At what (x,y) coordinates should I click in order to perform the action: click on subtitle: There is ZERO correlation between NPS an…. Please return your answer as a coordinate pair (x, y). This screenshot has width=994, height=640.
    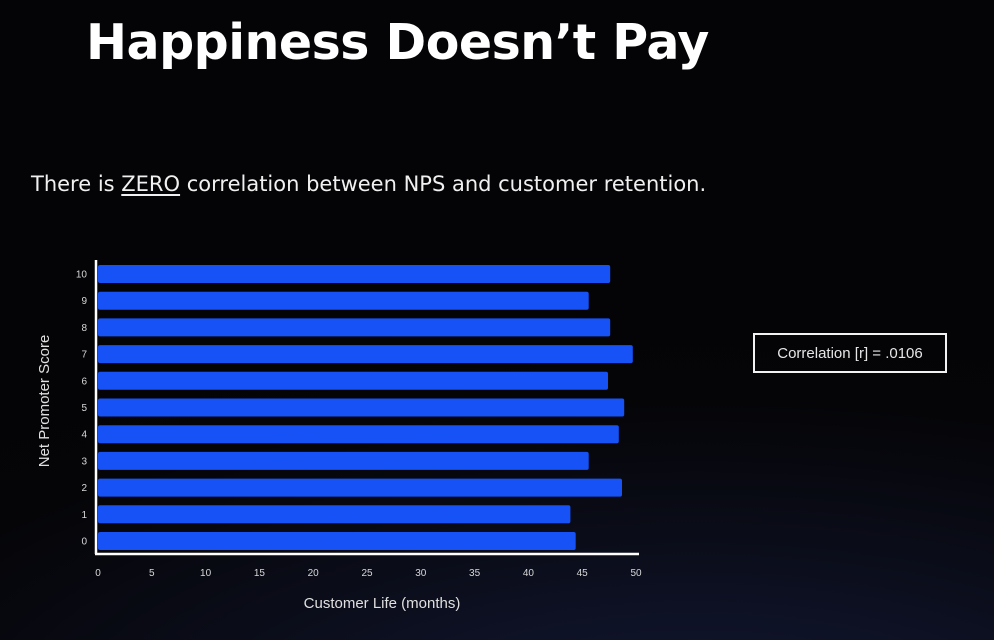
    Looking at the image, I should click on (368, 184).